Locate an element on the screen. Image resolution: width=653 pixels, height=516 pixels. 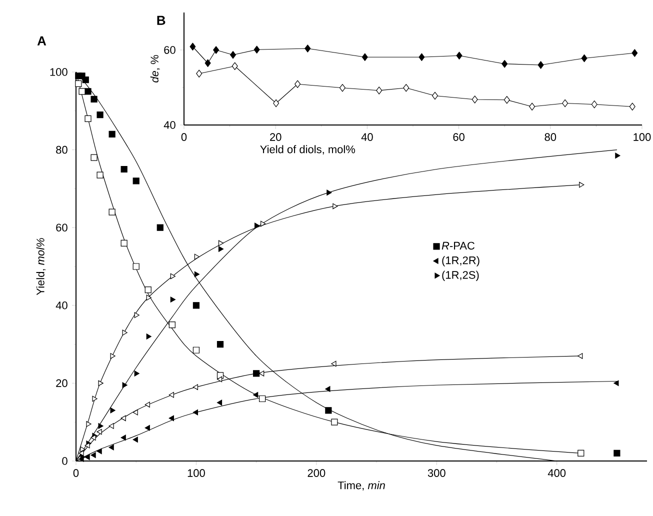
y-tick-label: 0 is located at coordinates (65, 461).